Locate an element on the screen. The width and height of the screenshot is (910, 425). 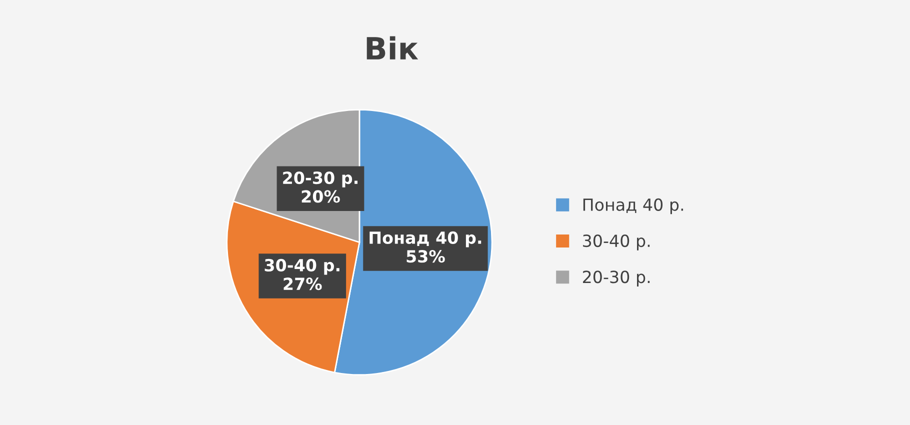
data-label: 27% is located at coordinates (303, 284).